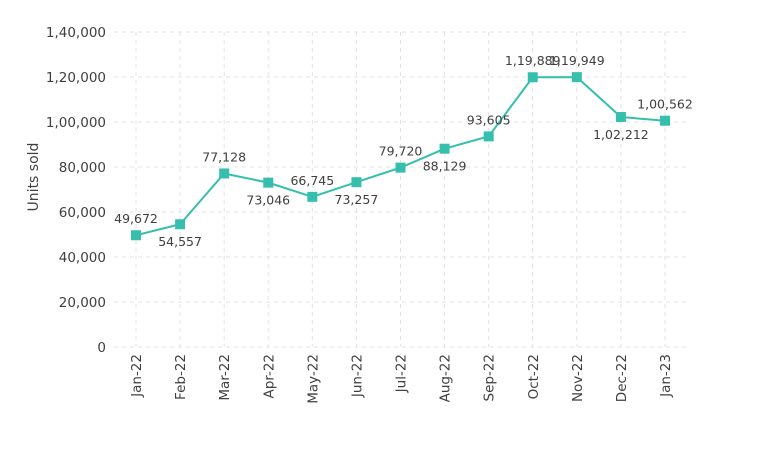  What do you see at coordinates (490, 378) in the screenshot?
I see `x-tick-label: Sep-22` at bounding box center [490, 378].